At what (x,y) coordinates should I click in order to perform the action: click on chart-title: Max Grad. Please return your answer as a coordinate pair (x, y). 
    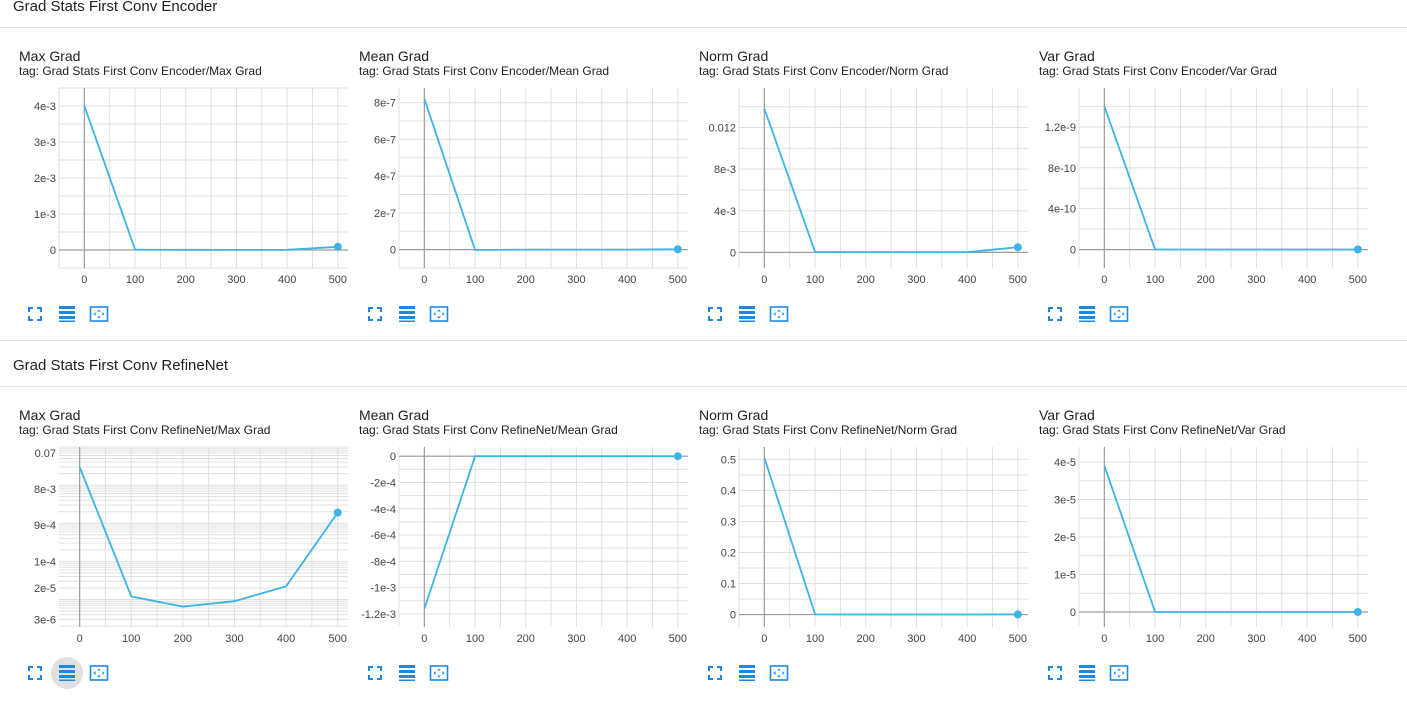
    Looking at the image, I should click on (50, 56).